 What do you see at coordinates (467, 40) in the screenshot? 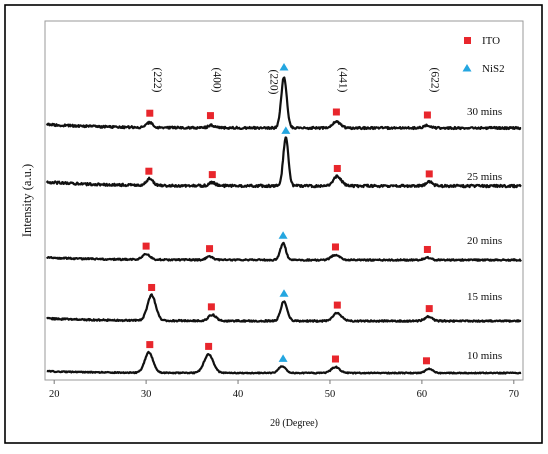
I see `legend-ito-marker` at bounding box center [467, 40].